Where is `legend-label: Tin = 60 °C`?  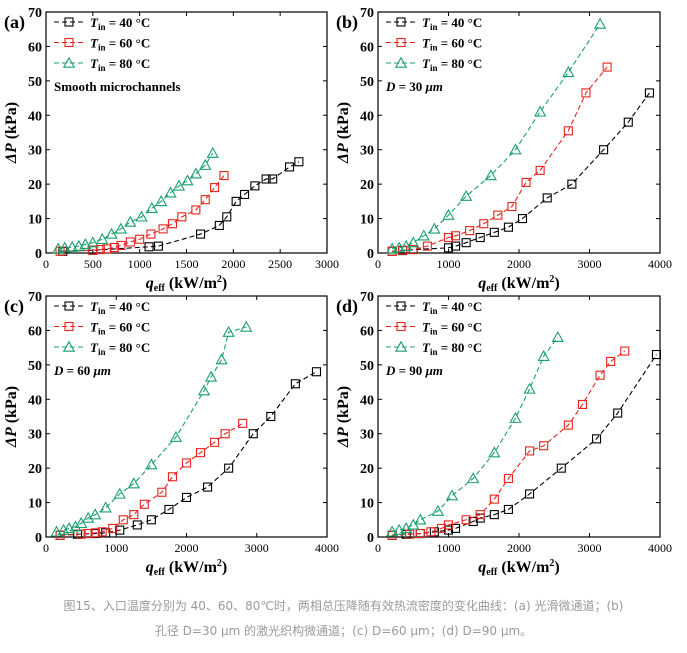
legend-label: Tin = 60 °C is located at coordinates (452, 44).